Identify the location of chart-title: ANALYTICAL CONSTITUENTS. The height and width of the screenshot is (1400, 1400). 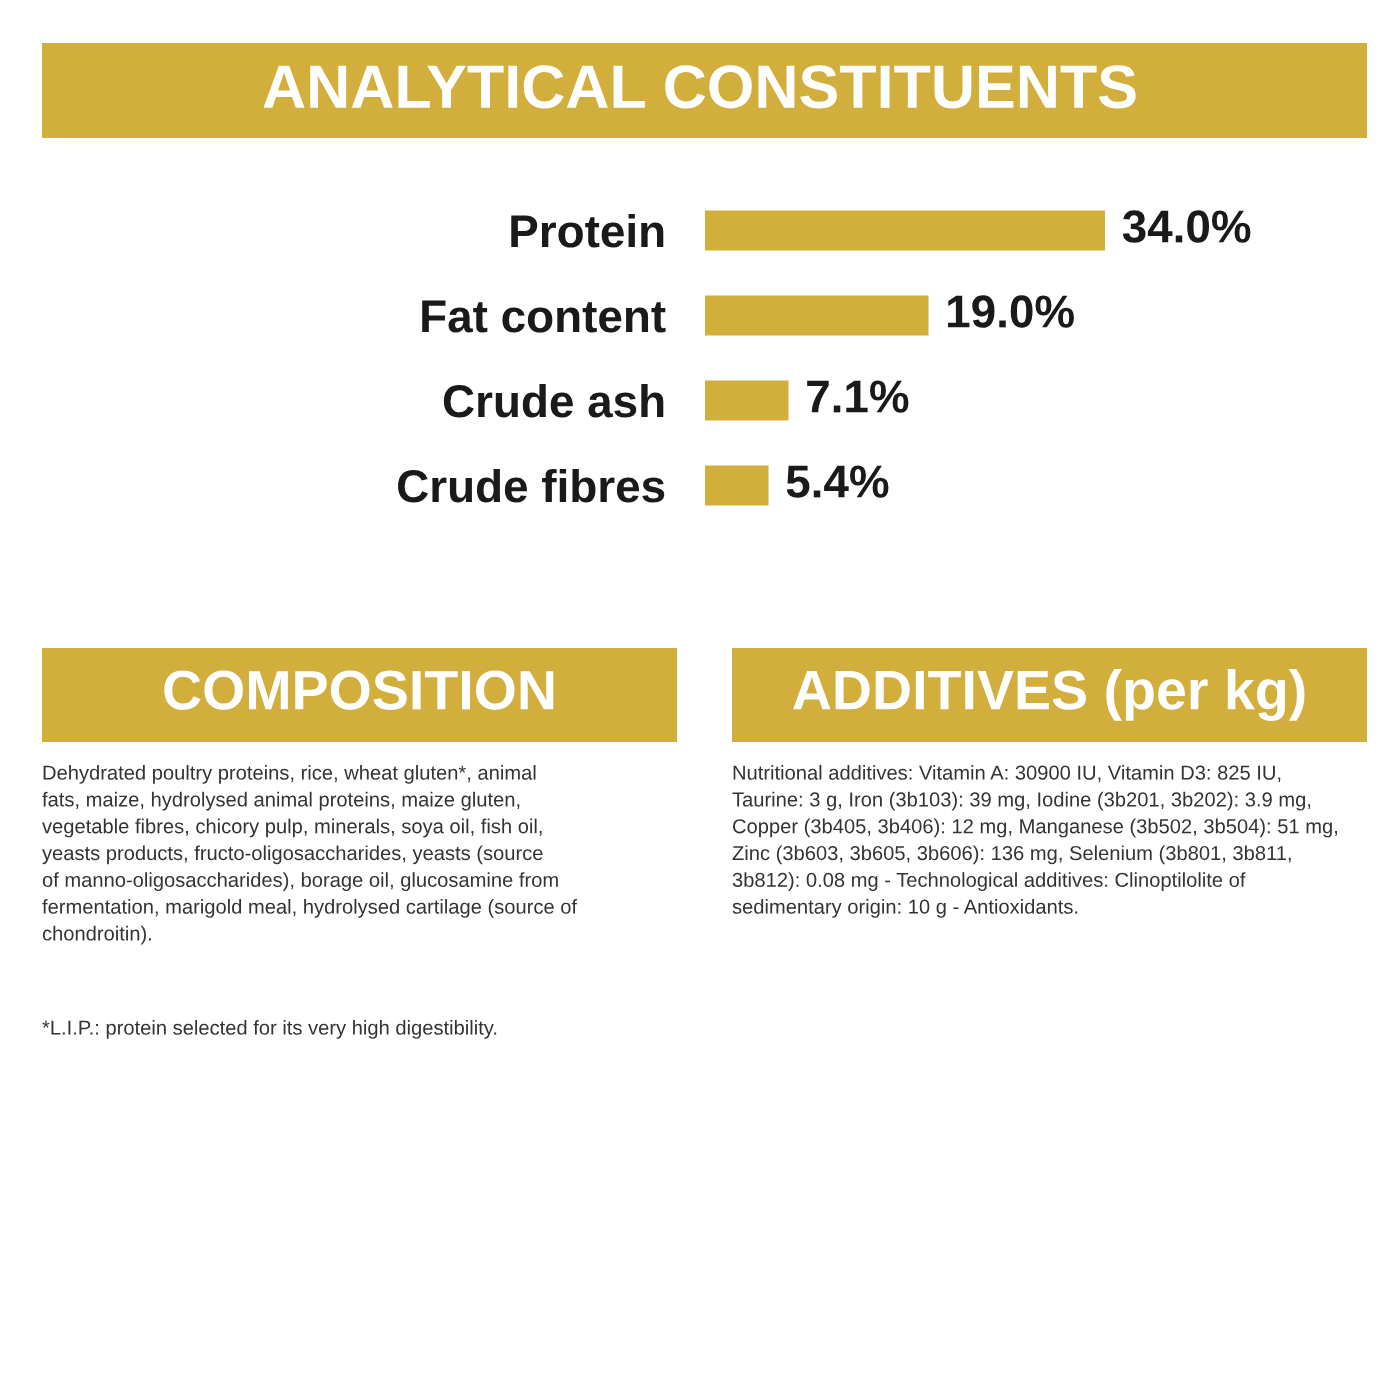
(699, 87).